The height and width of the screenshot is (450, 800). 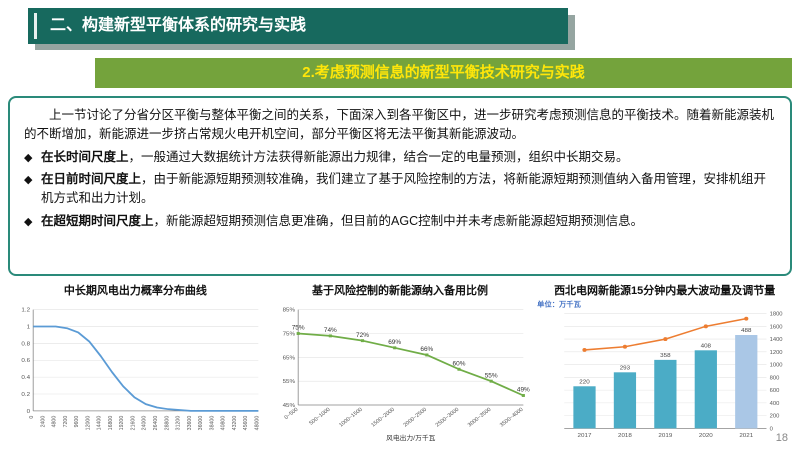 I want to click on svg-text: 2021, so click(x=747, y=436).